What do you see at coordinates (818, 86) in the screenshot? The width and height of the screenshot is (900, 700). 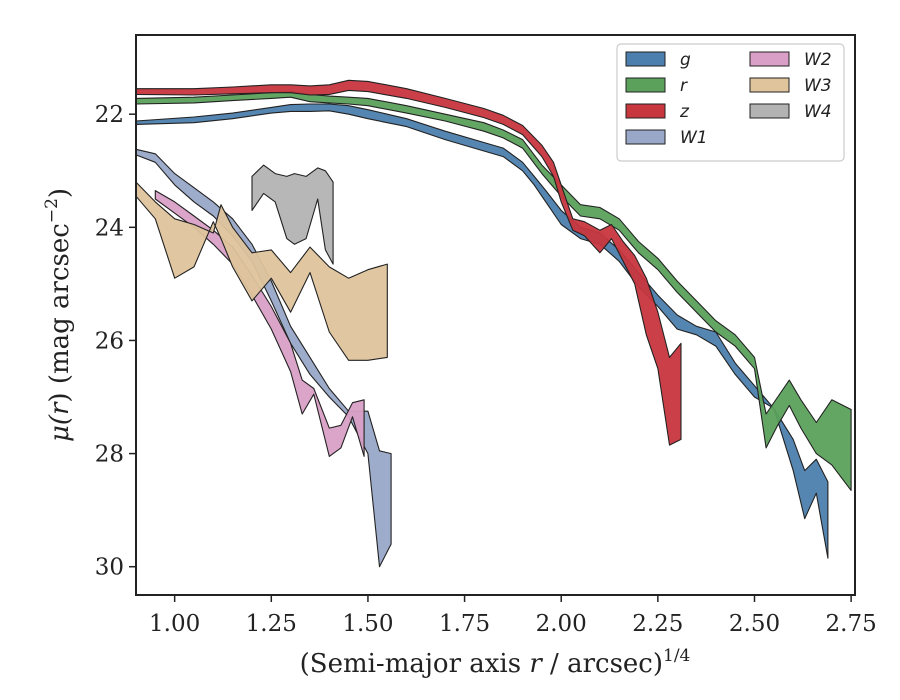 I see `legend-label-w3: W3` at bounding box center [818, 86].